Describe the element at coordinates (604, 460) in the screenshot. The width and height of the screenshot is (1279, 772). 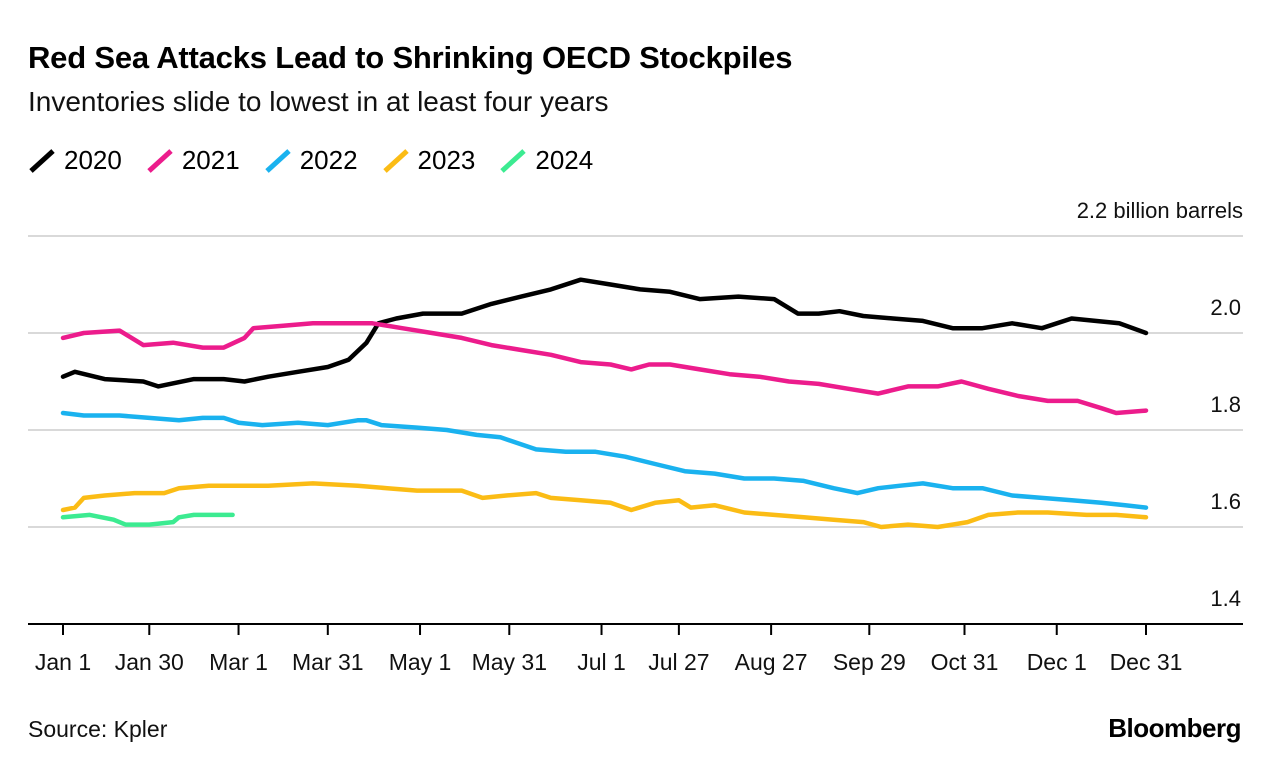
I see `series-line-2022` at that location.